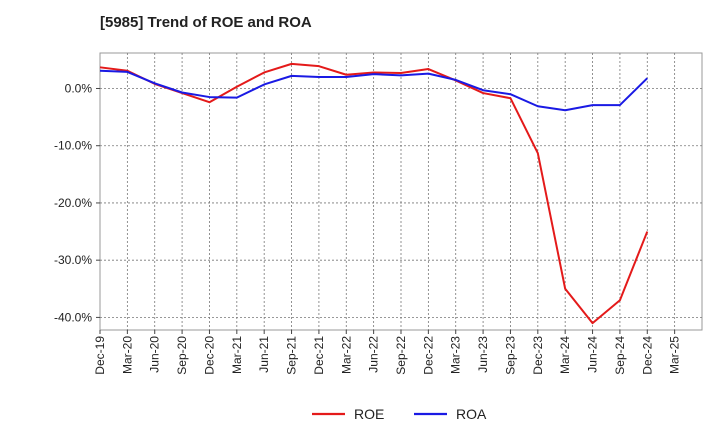 The width and height of the screenshot is (720, 440). I want to click on x-tick-label: Jun-24, so click(593, 354).